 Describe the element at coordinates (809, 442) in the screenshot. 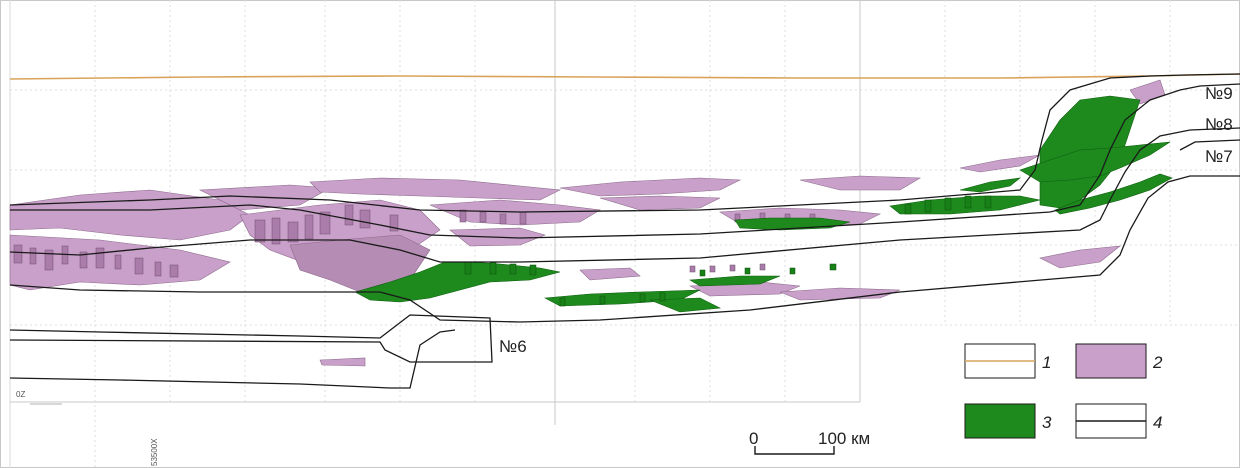

I see `scale-bar: 0 100 км` at that location.